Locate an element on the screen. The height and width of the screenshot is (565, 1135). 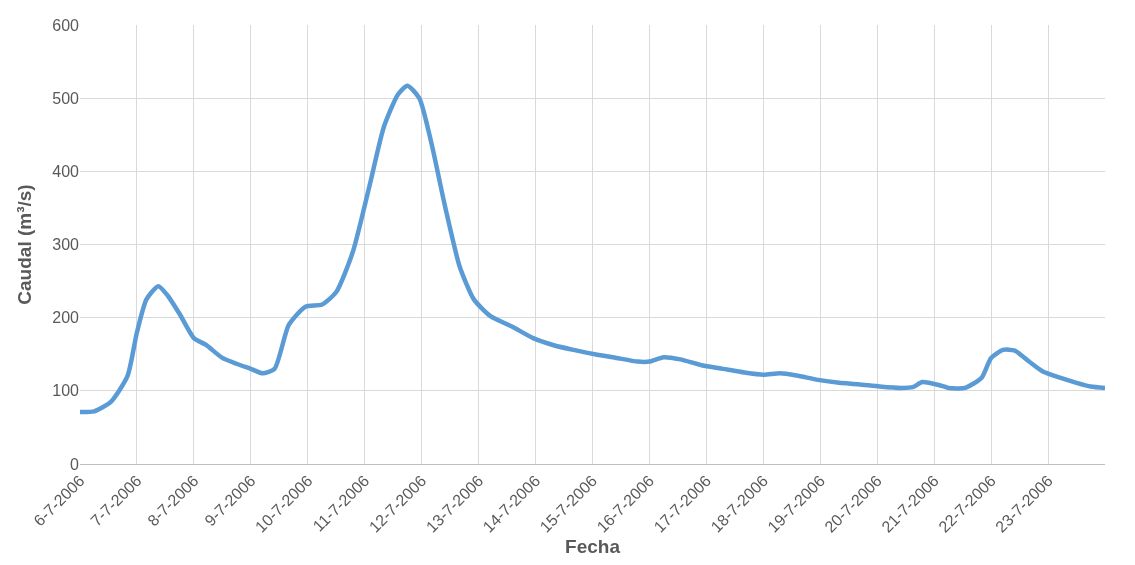
y-tick-label: 100 is located at coordinates (66, 391).